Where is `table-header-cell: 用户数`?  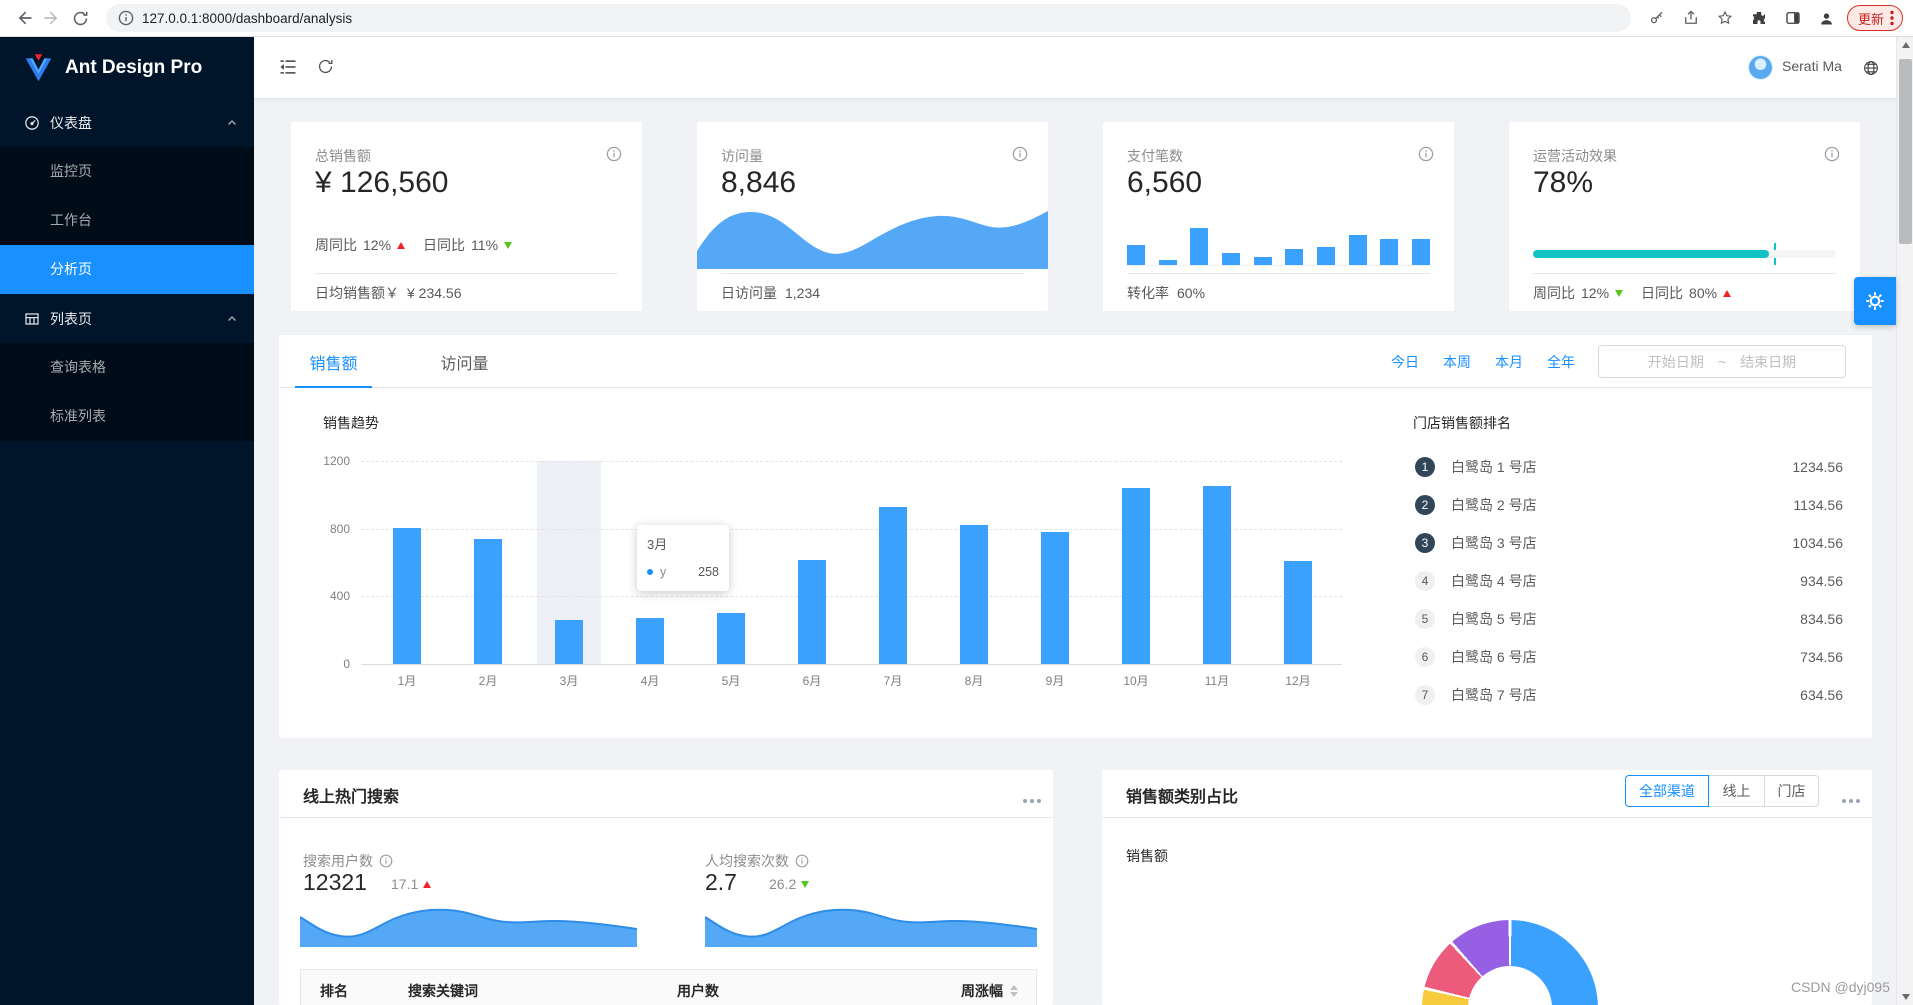 table-header-cell: 用户数 is located at coordinates (698, 991).